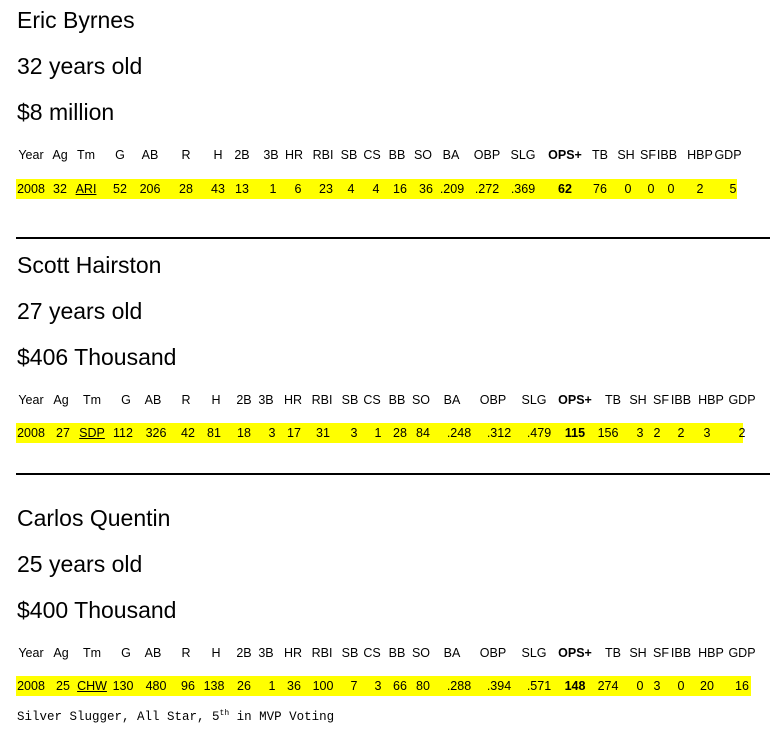 Image resolution: width=770 pixels, height=733 pixels. I want to click on stat-cell: 52, so click(120, 189).